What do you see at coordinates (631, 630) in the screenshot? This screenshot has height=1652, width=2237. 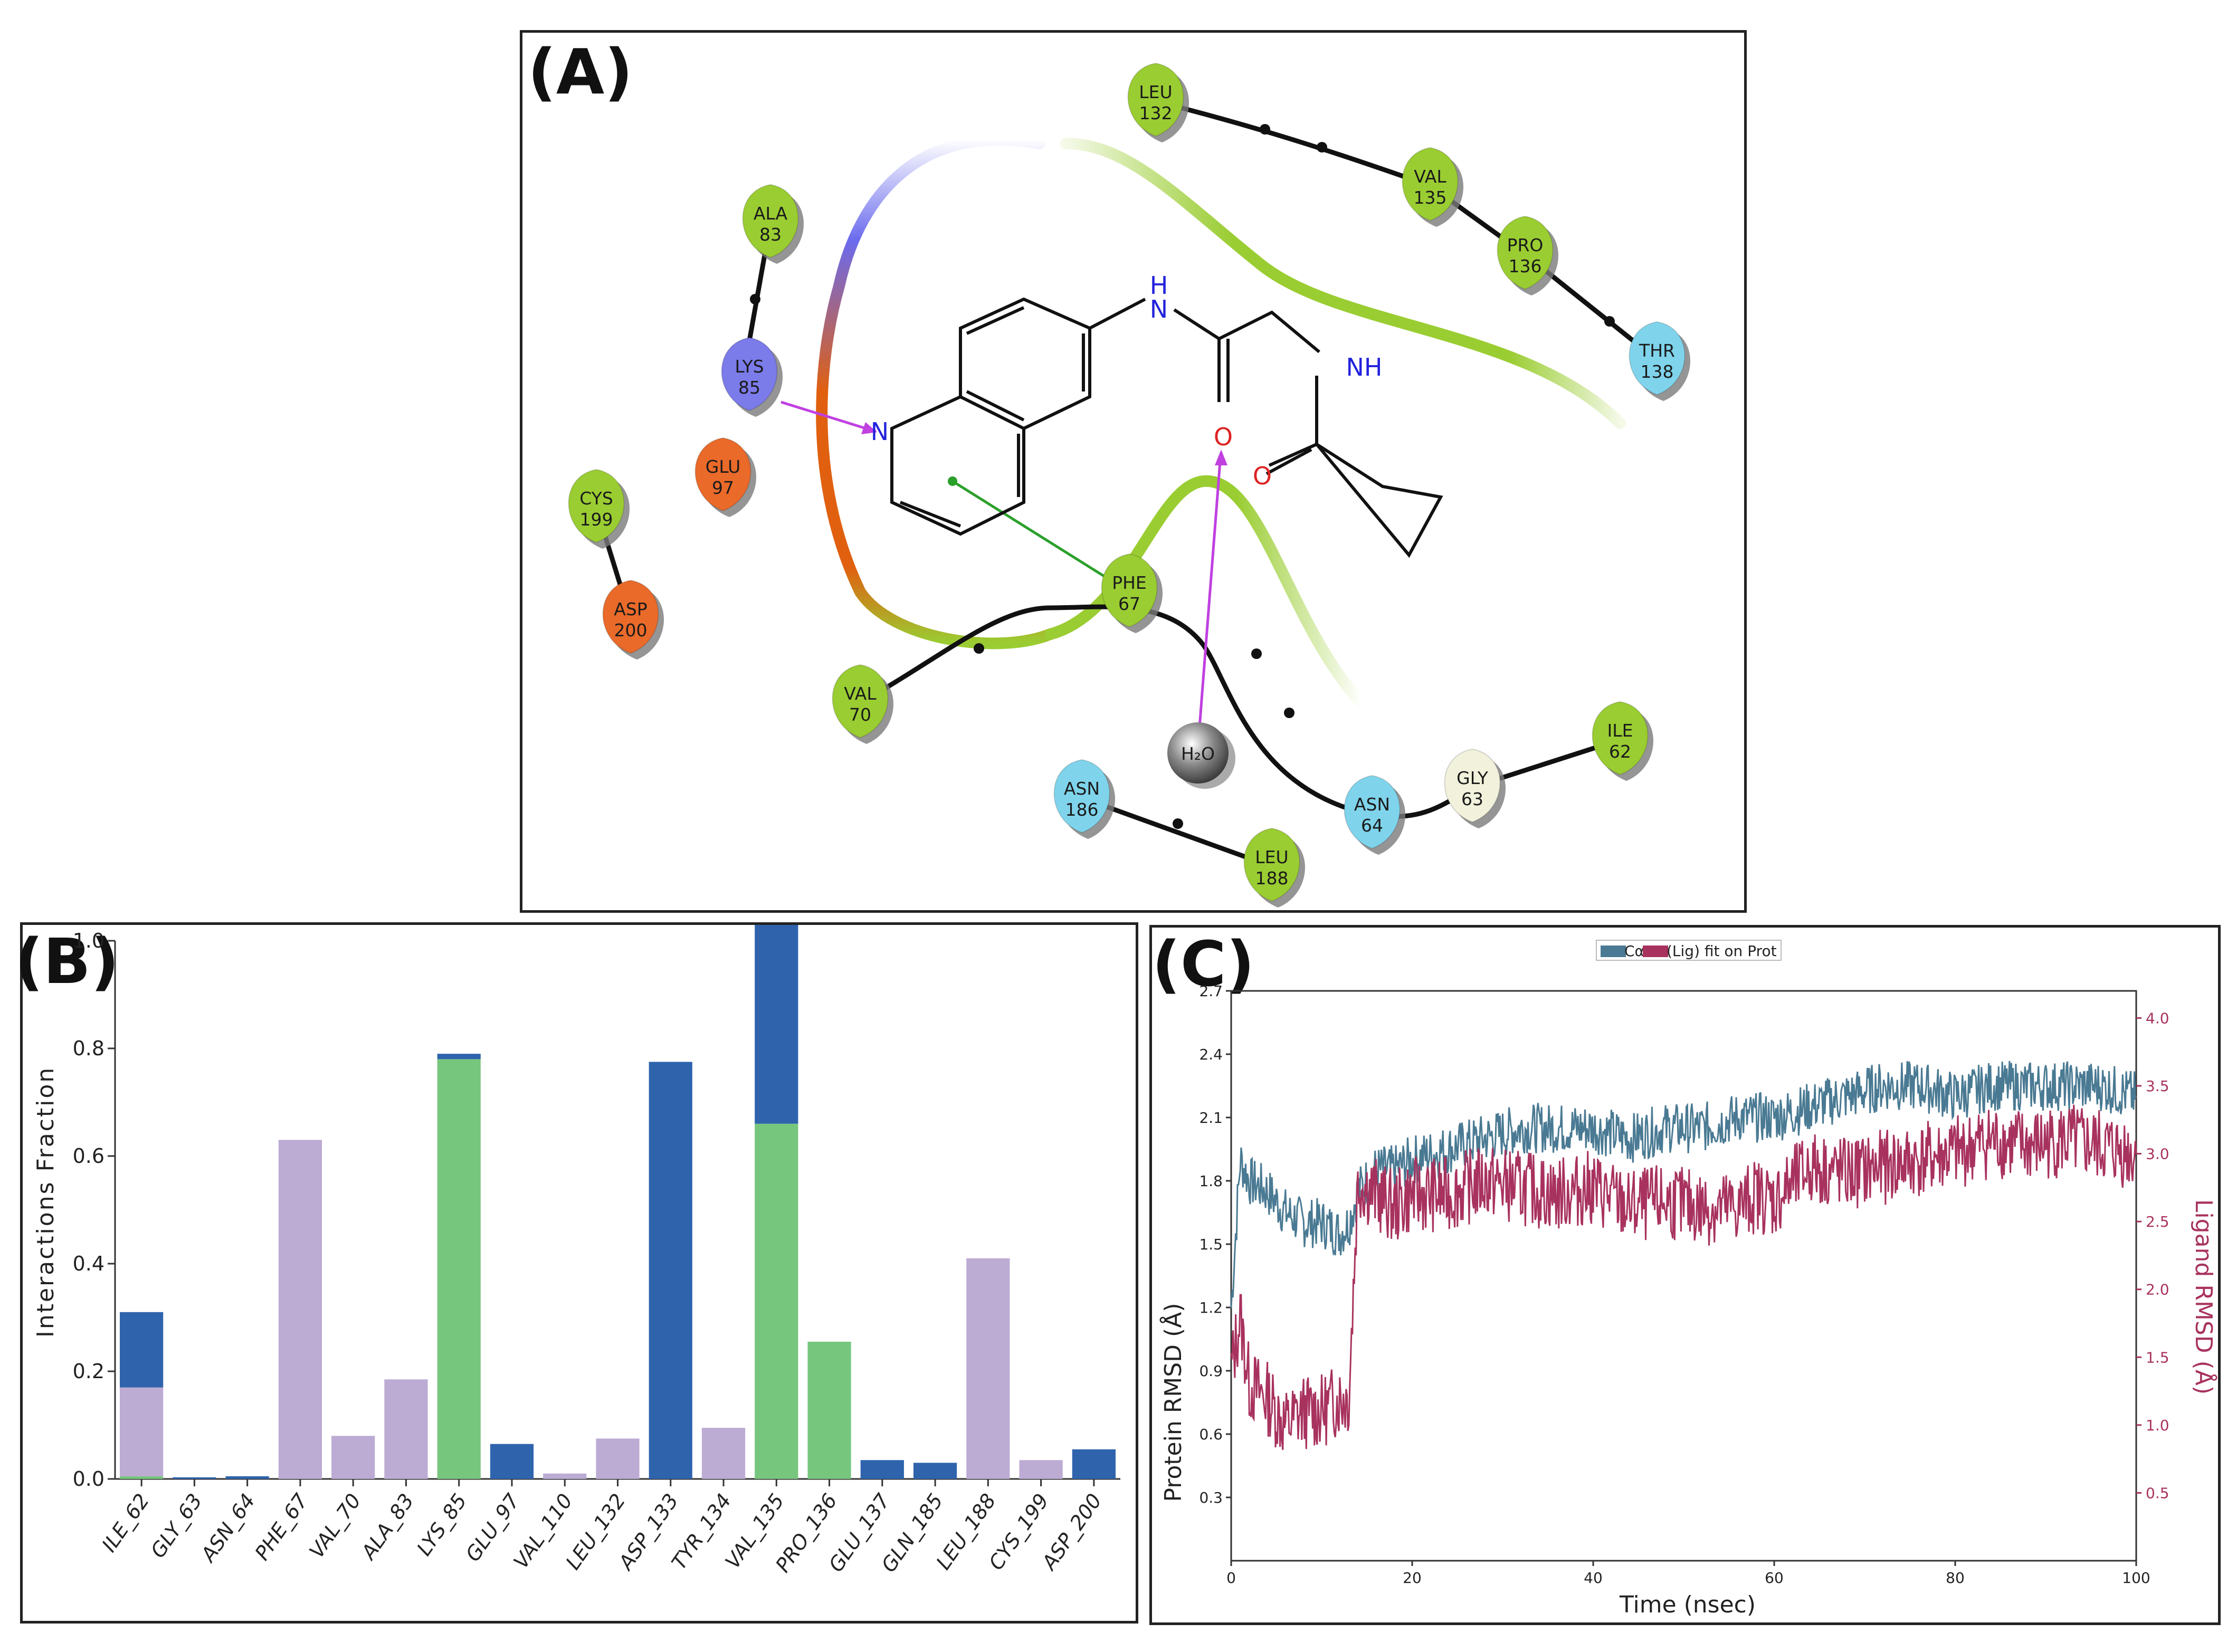 I see `residue-number: 200` at bounding box center [631, 630].